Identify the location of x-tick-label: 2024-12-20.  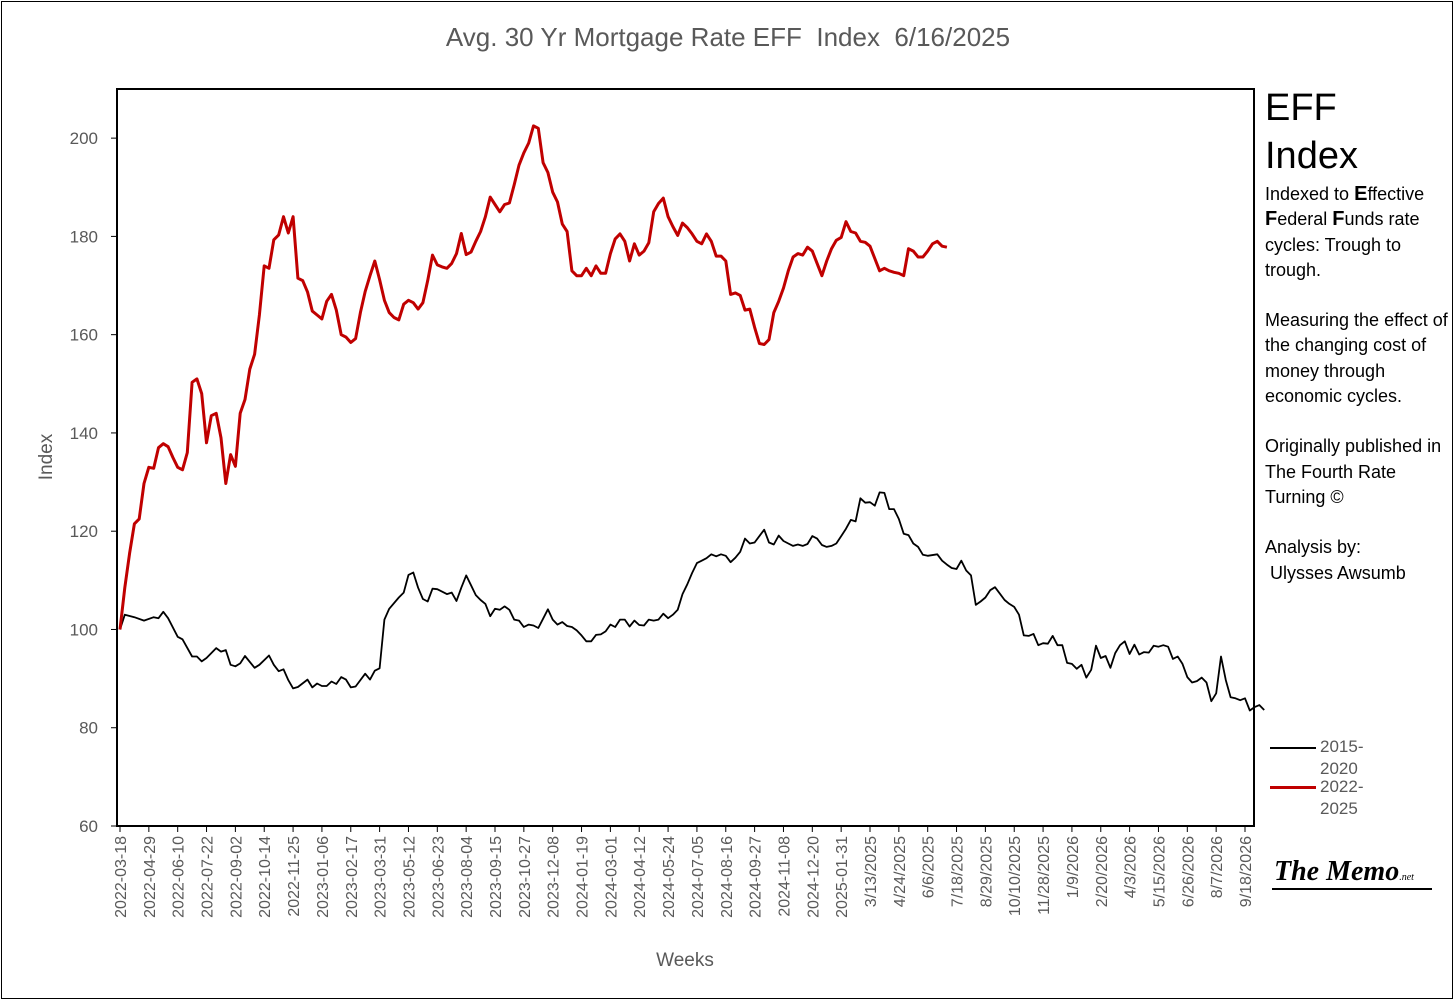
(813, 877).